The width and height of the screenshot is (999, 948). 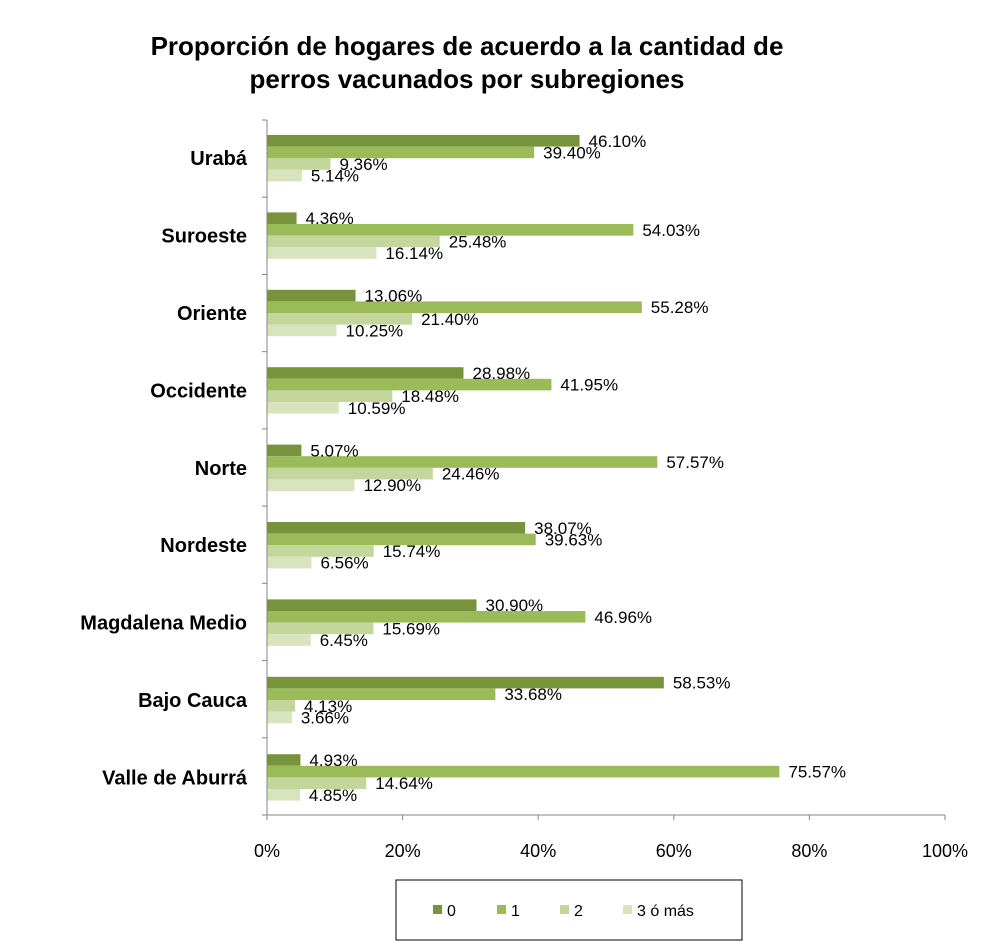 What do you see at coordinates (478, 241) in the screenshot?
I see `data-label: 25.48%` at bounding box center [478, 241].